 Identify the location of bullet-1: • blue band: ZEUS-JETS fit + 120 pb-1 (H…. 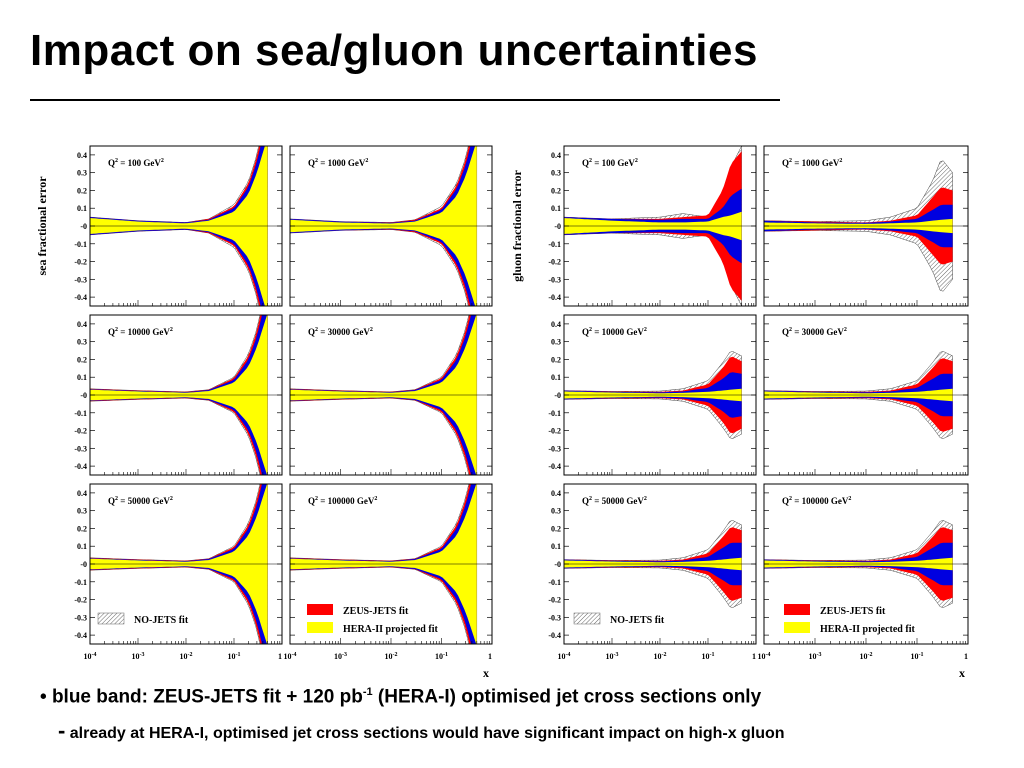
(412, 697).